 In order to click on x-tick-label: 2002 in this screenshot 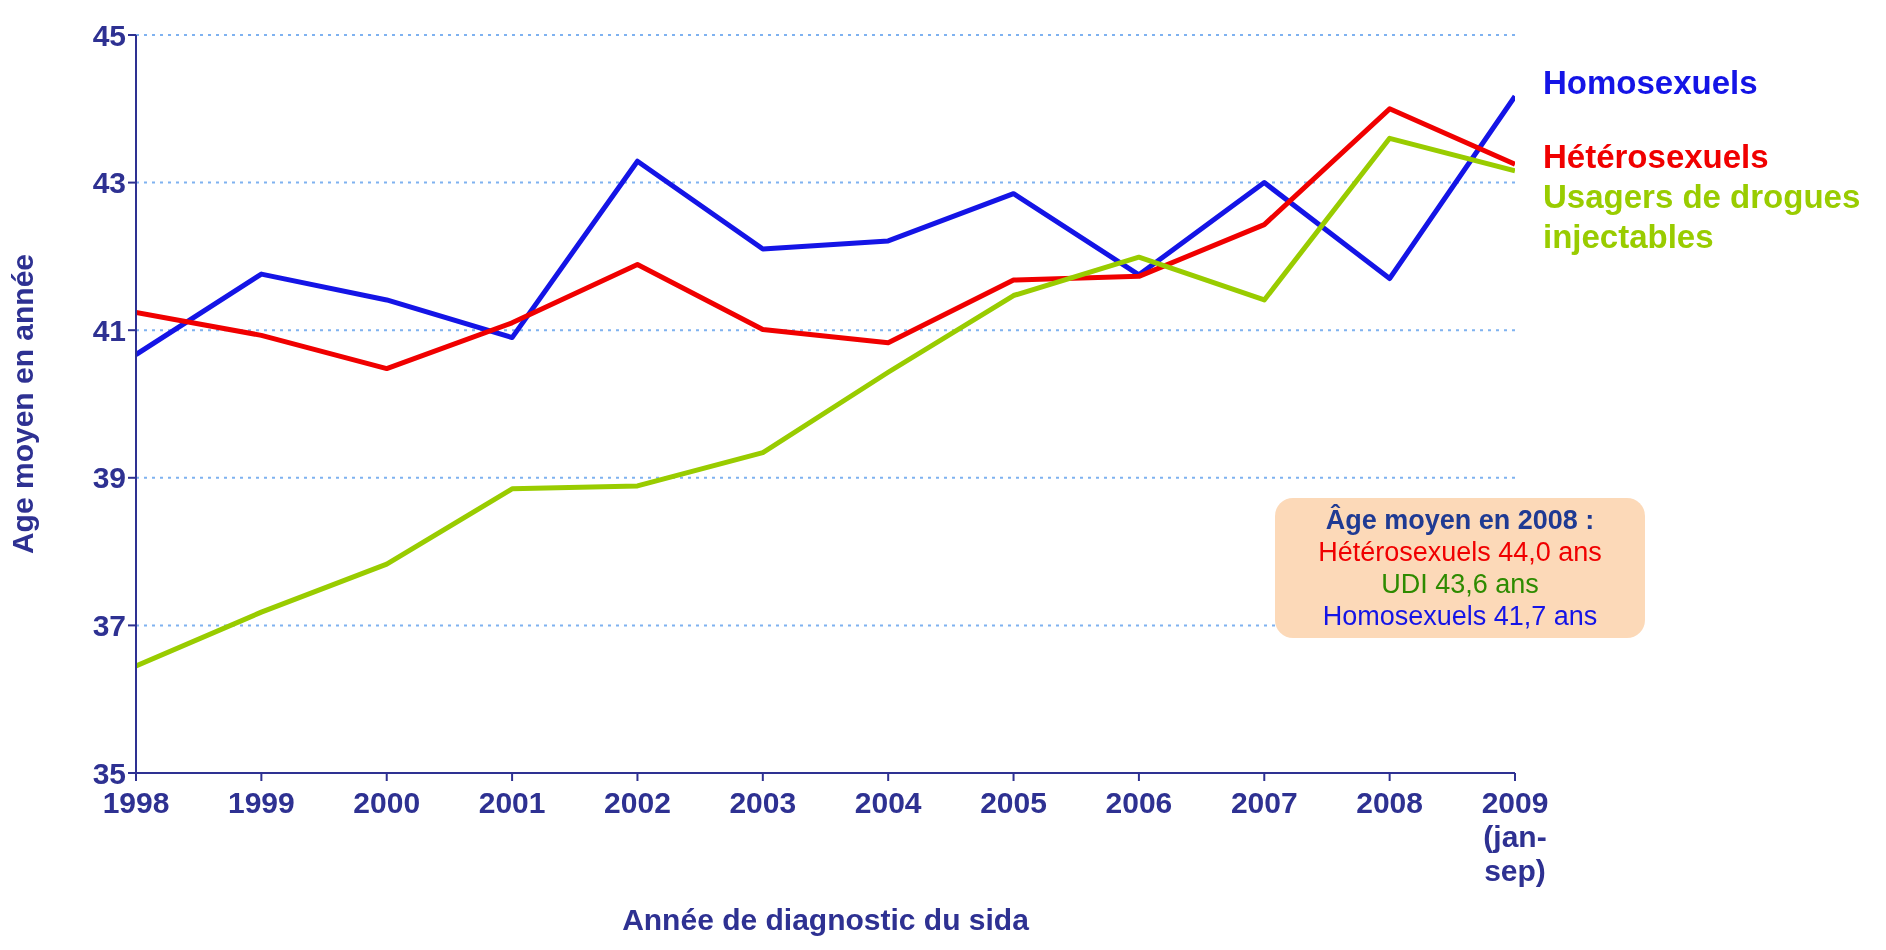, I will do `click(637, 802)`.